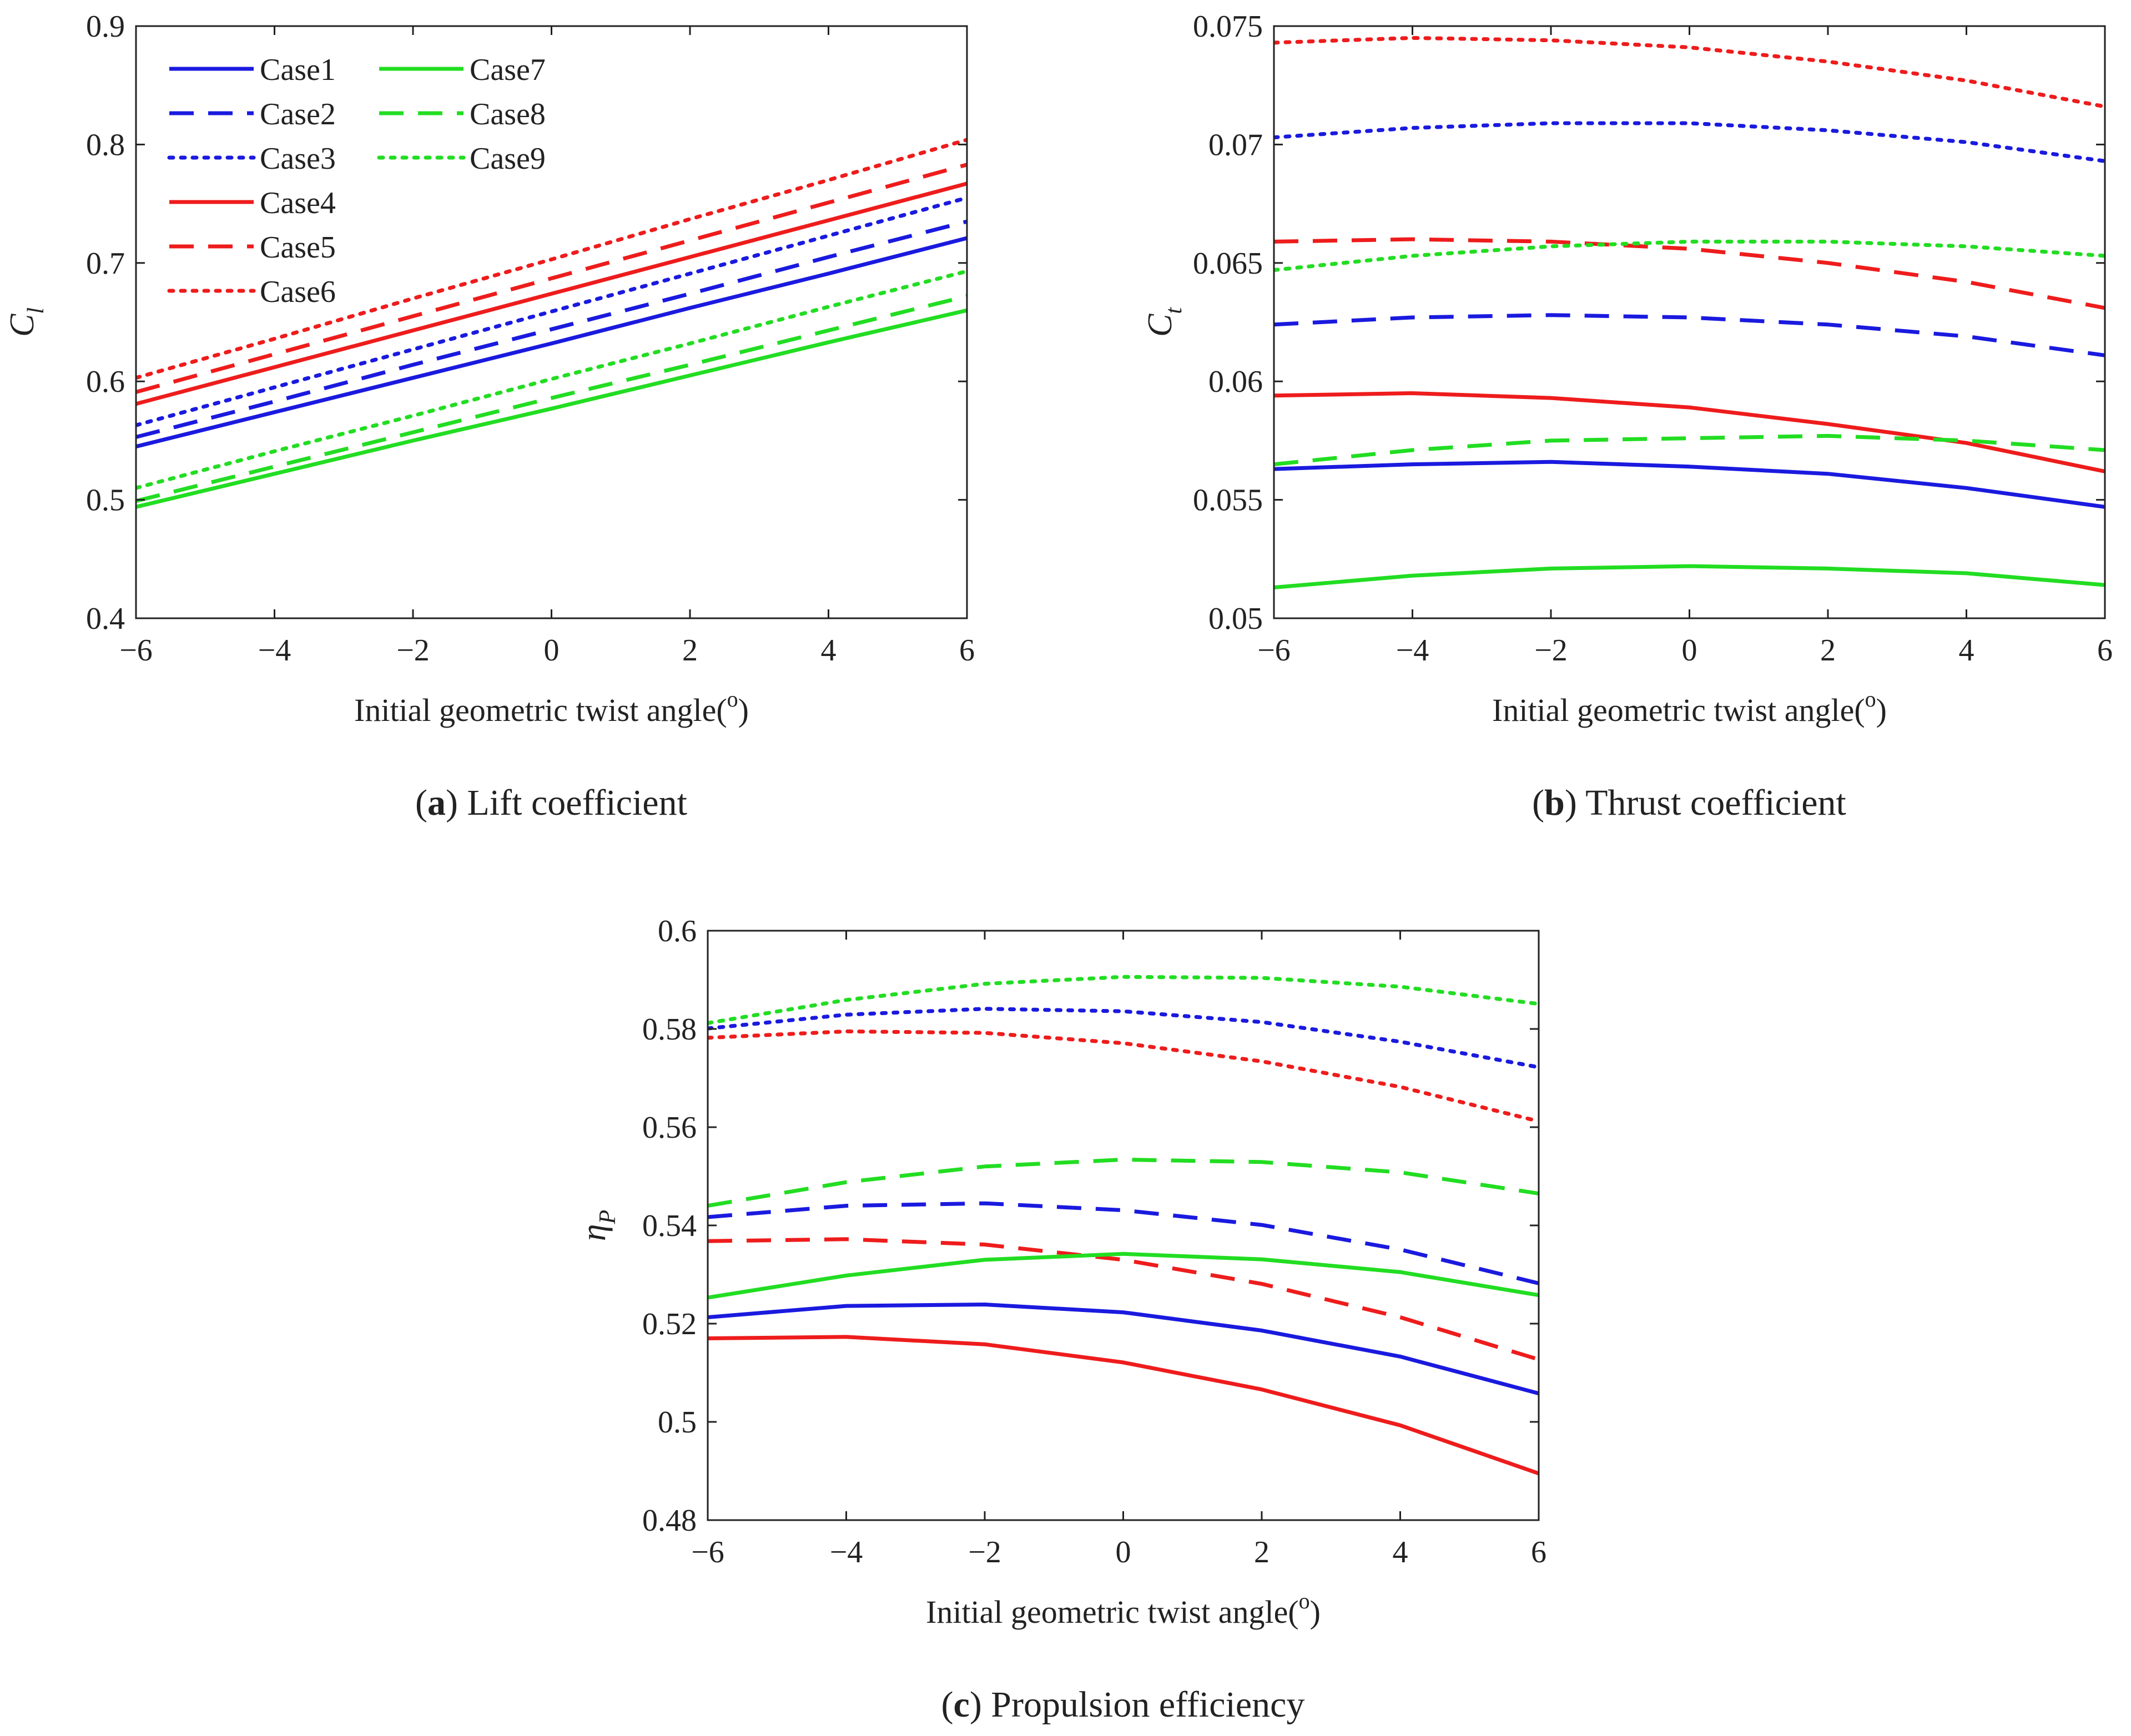 The width and height of the screenshot is (2131, 1736). What do you see at coordinates (298, 70) in the screenshot?
I see `legend-label: Case1` at bounding box center [298, 70].